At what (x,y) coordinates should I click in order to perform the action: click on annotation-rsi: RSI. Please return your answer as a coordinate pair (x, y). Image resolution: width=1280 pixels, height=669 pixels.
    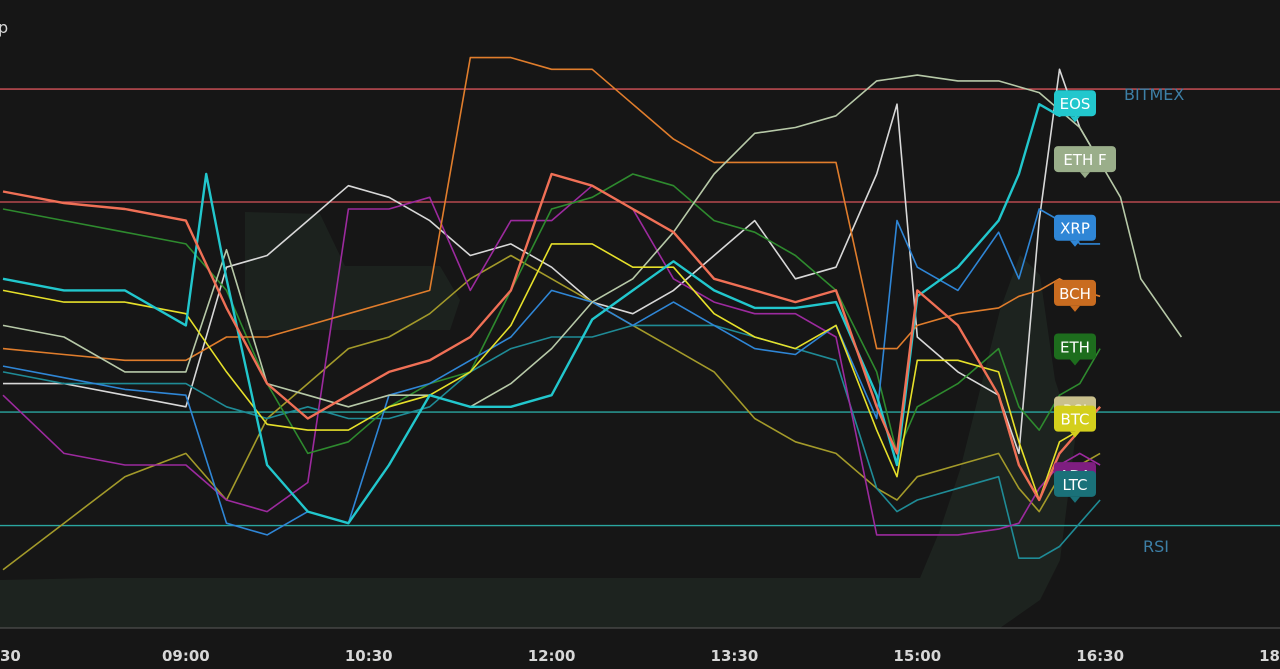
    Looking at the image, I should click on (1156, 546).